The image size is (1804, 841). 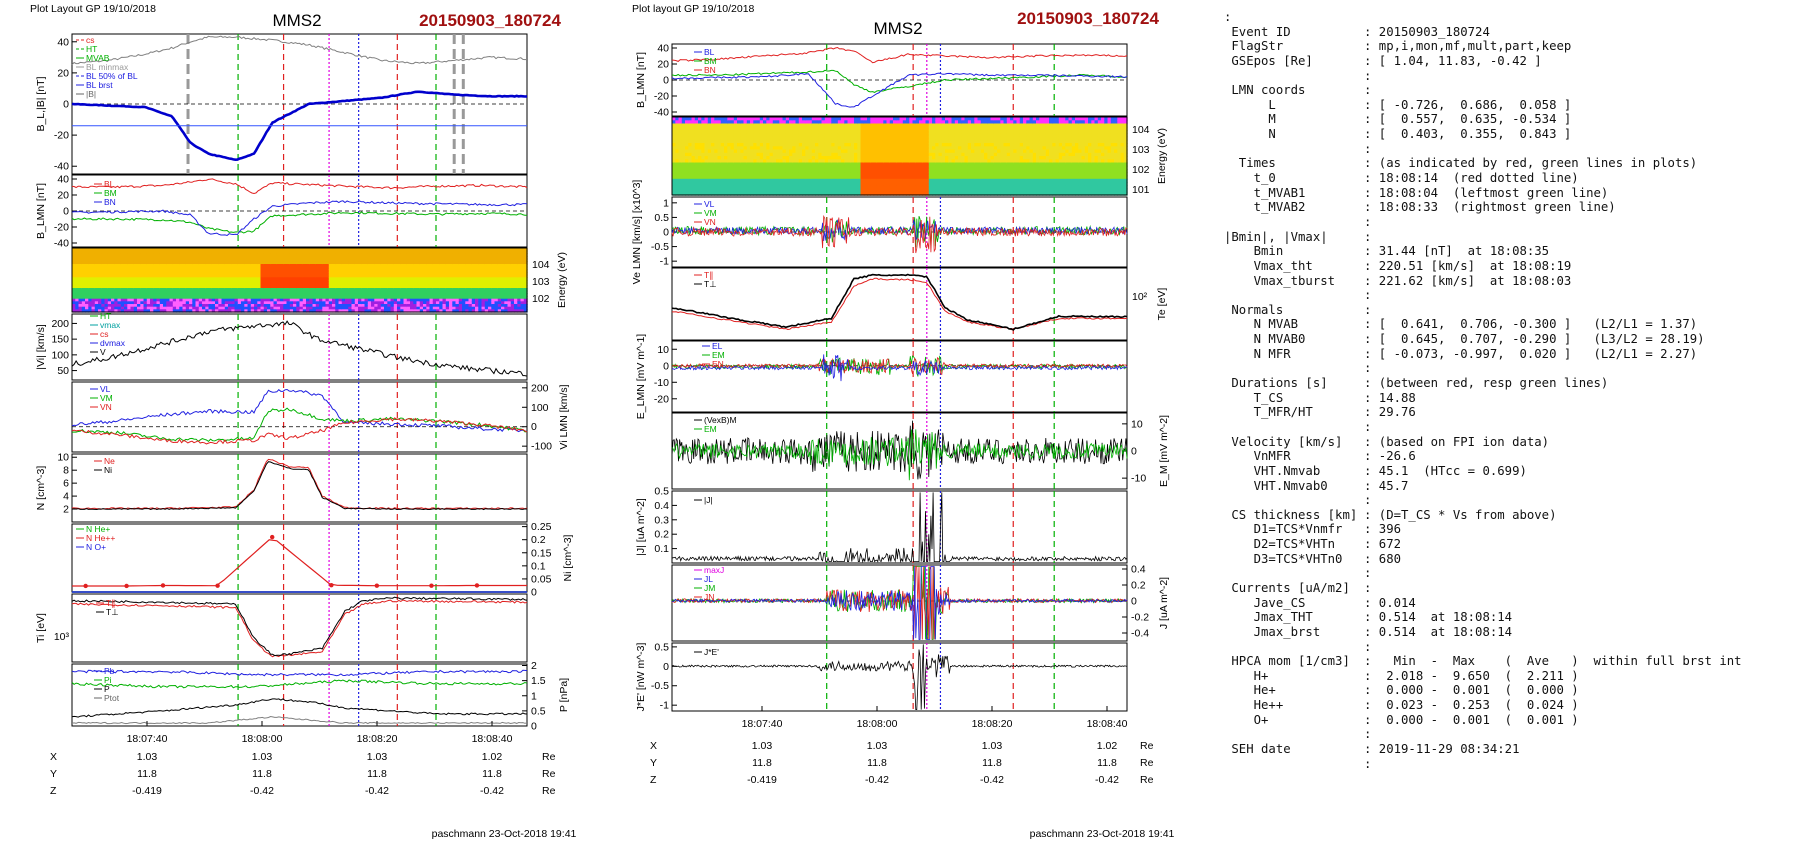 What do you see at coordinates (61, 244) in the screenshot?
I see `y-tick-label: -40` at bounding box center [61, 244].